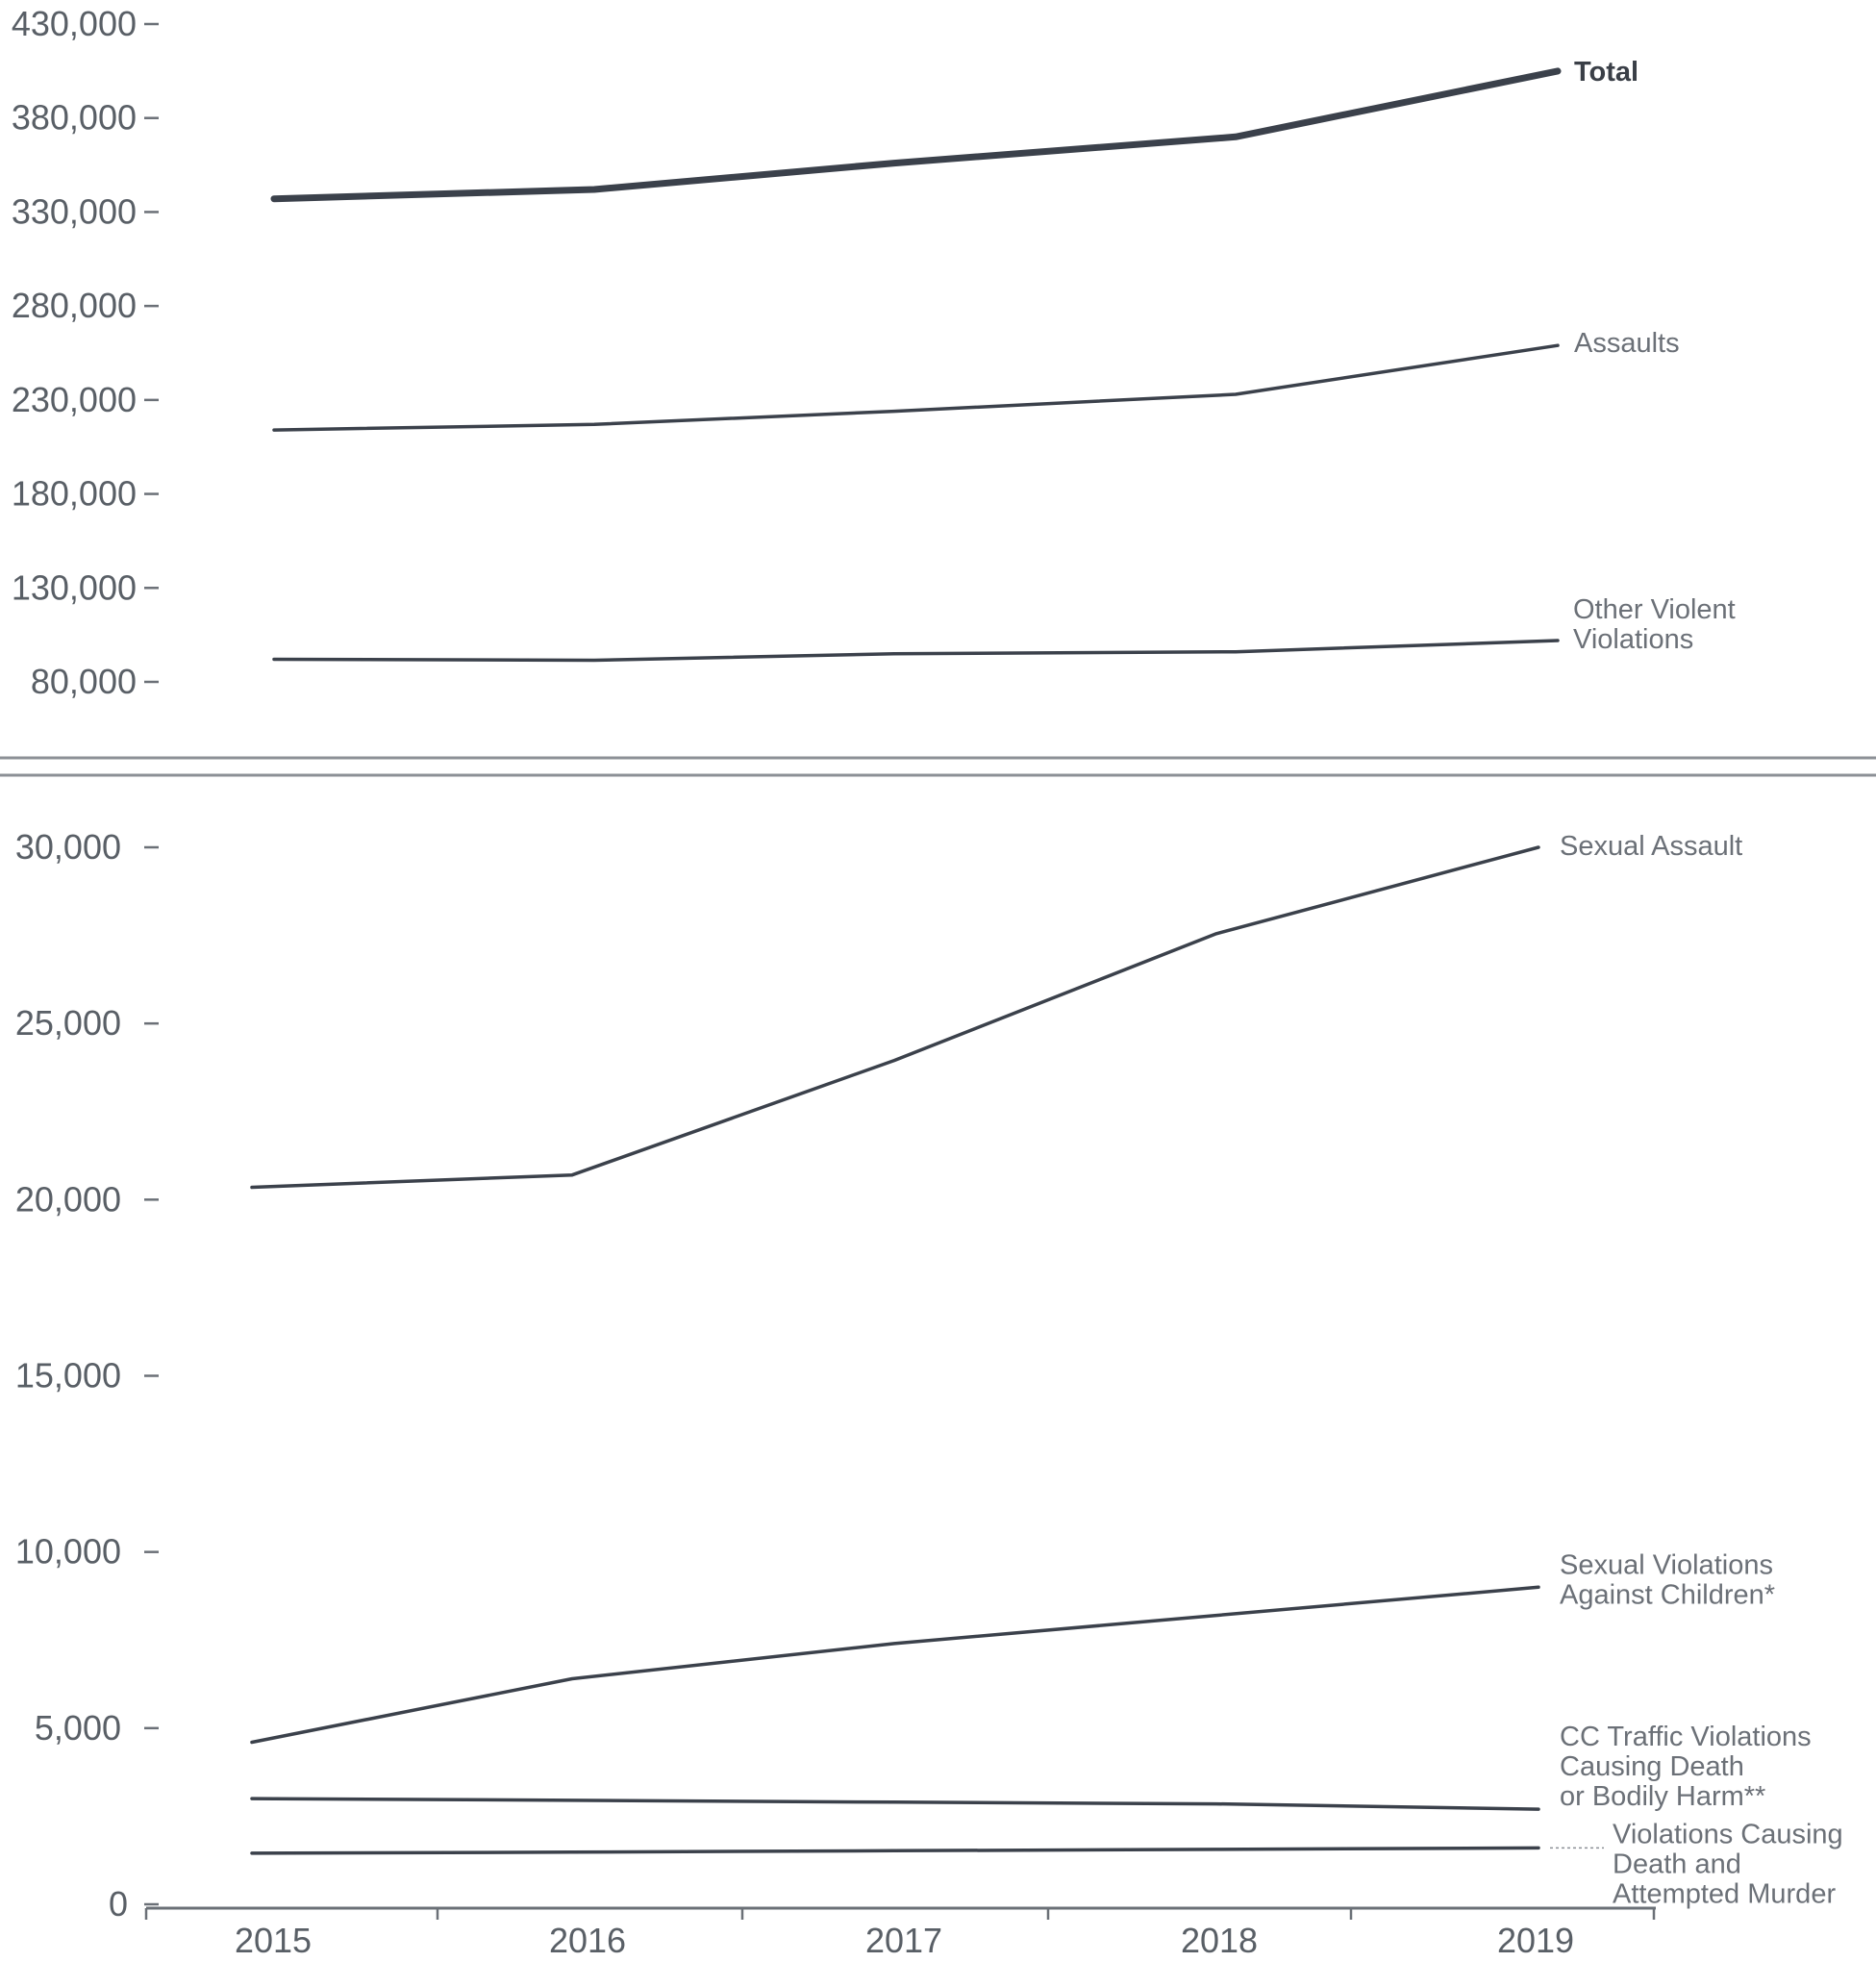  Describe the element at coordinates (74, 494) in the screenshot. I see `top-y-tick-label: 180,000` at that location.